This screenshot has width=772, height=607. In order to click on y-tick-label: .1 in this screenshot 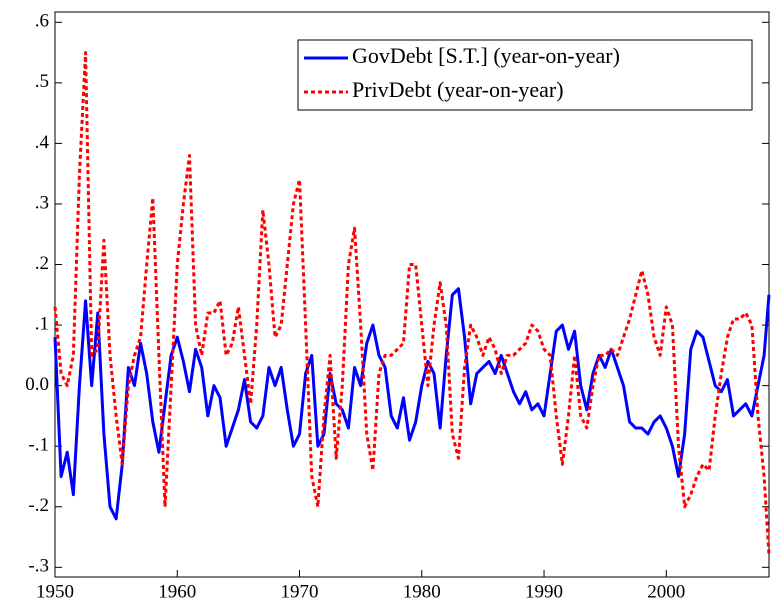, I will do `click(42, 323)`.